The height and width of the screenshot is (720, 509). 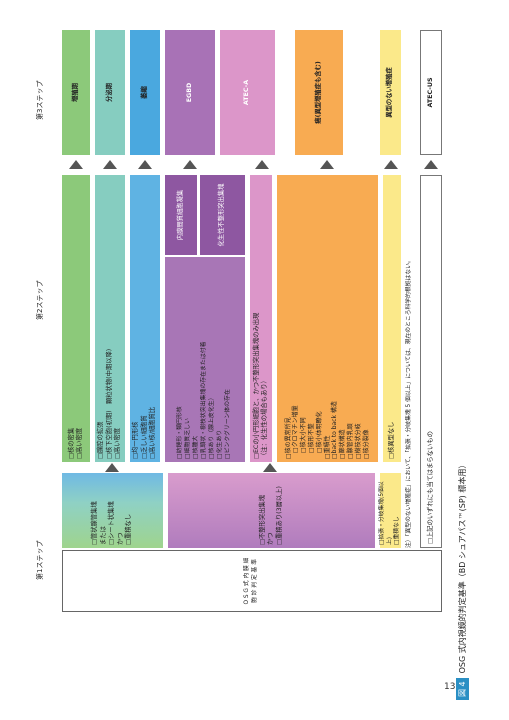 I want to click on step-header: 第3ステップ, so click(x=40, y=100).